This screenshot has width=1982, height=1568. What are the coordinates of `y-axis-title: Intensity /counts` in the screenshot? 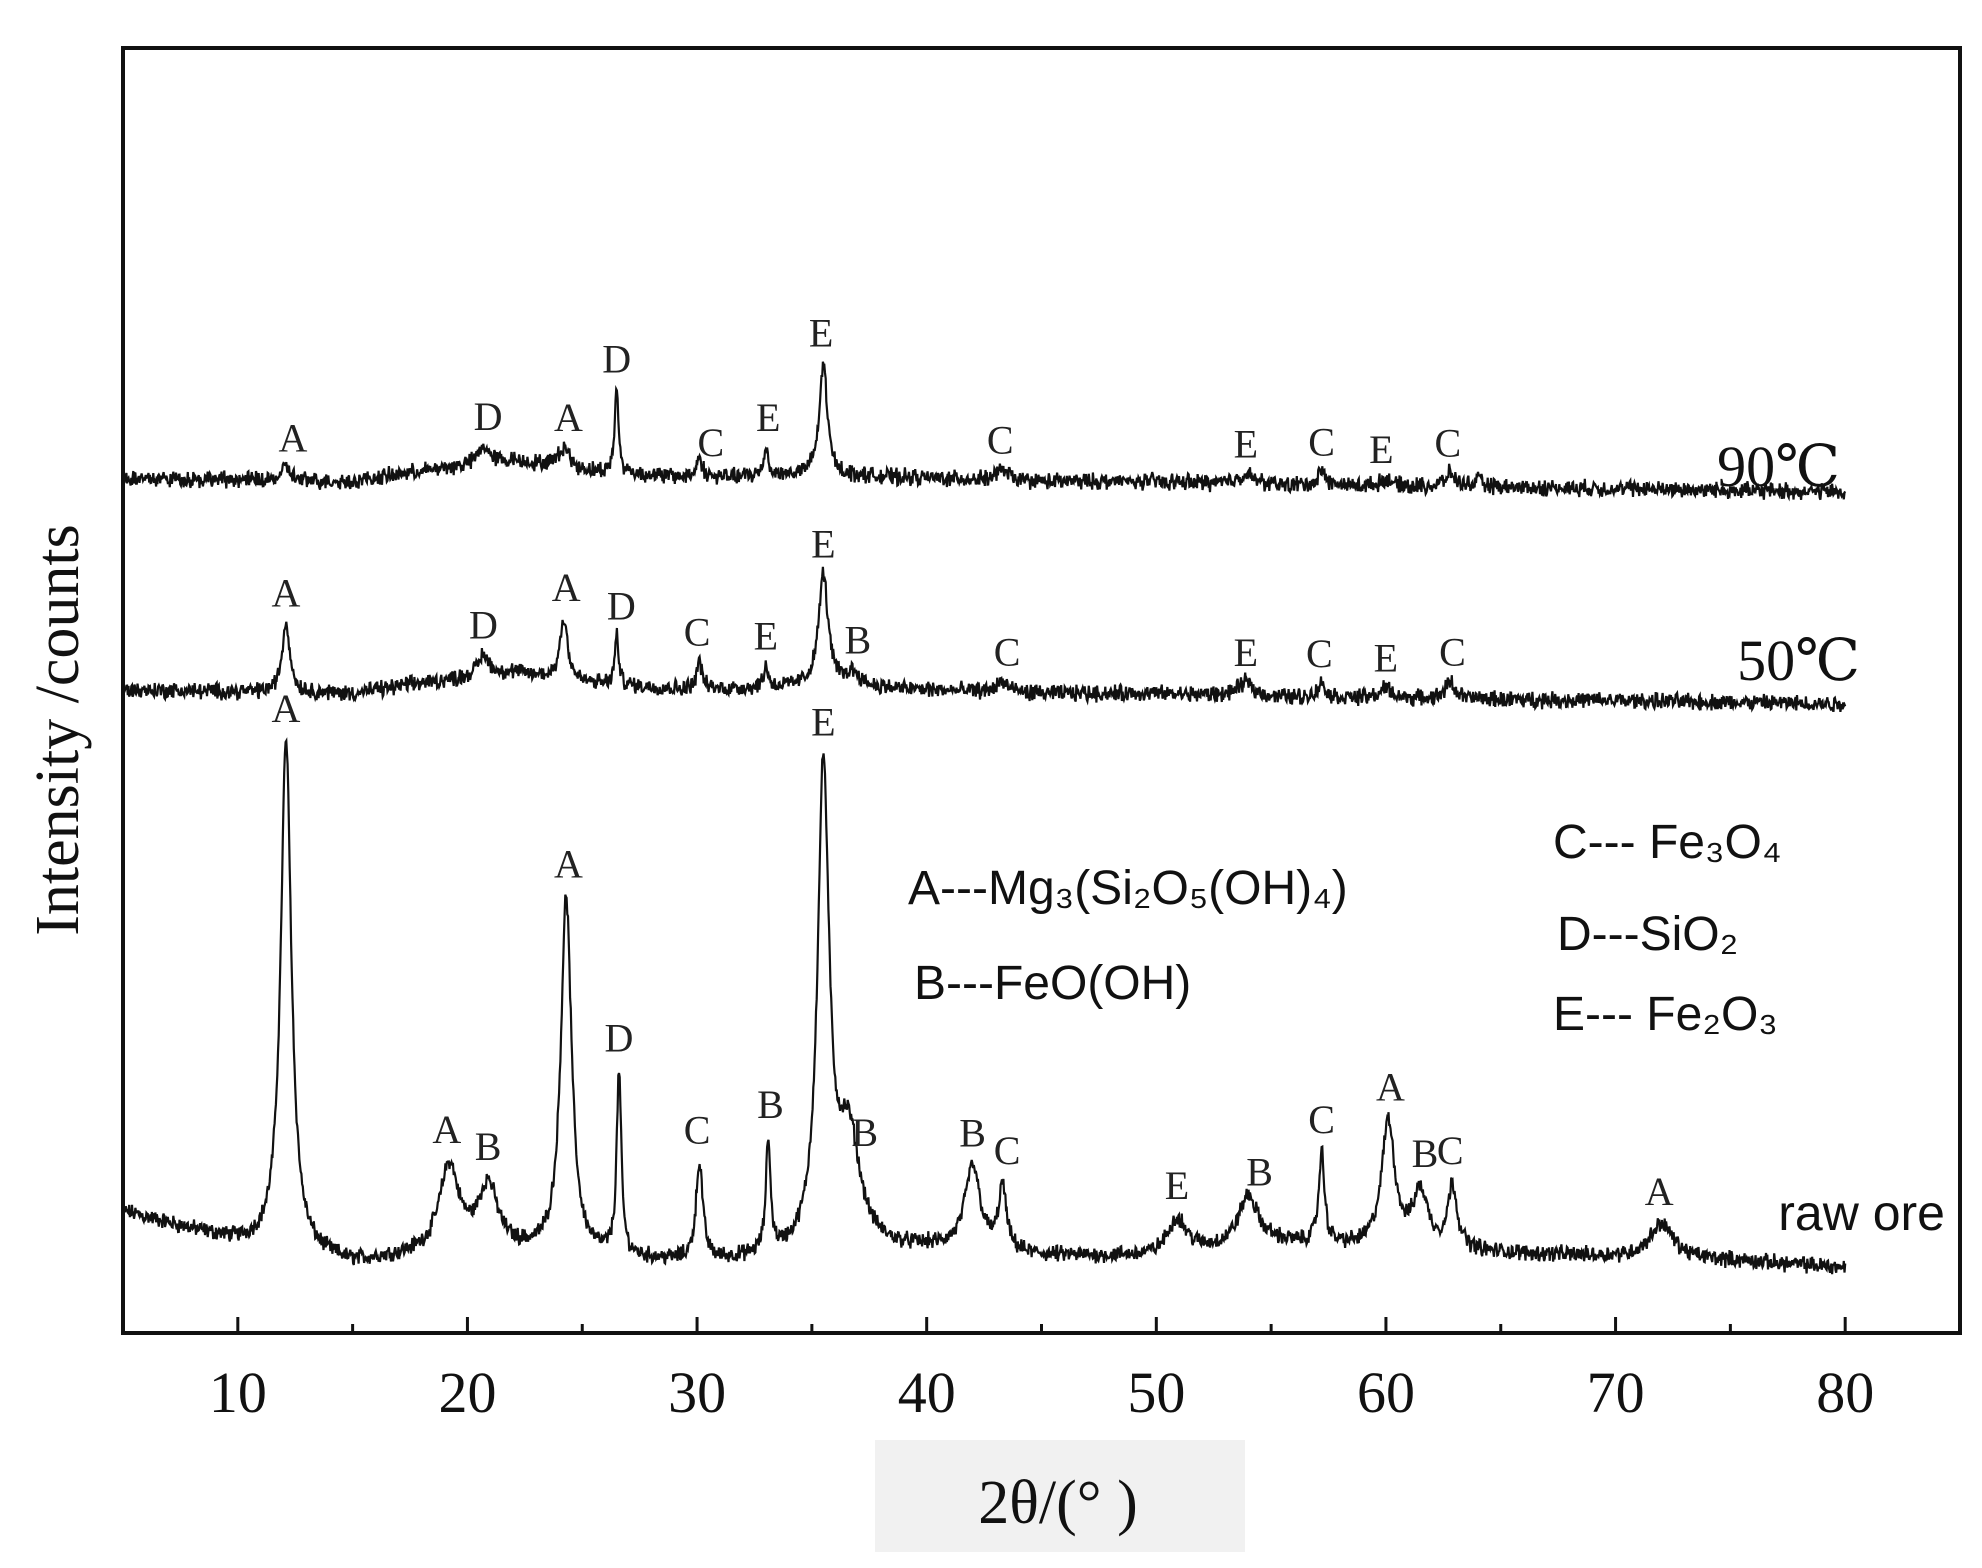 It's located at (58, 730).